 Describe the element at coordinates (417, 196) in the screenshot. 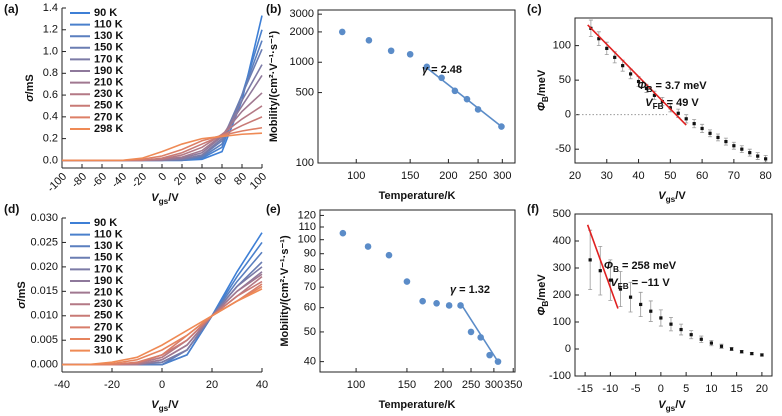

I see `x-axis-label: Temperature/K` at that location.